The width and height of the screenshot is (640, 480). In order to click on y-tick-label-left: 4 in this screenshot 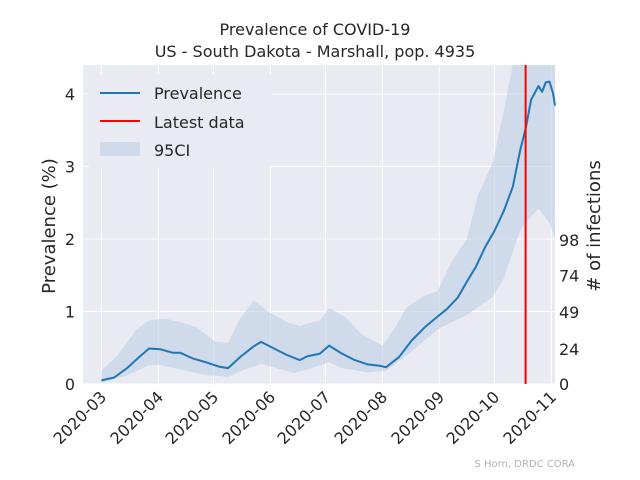, I will do `click(70, 94)`.